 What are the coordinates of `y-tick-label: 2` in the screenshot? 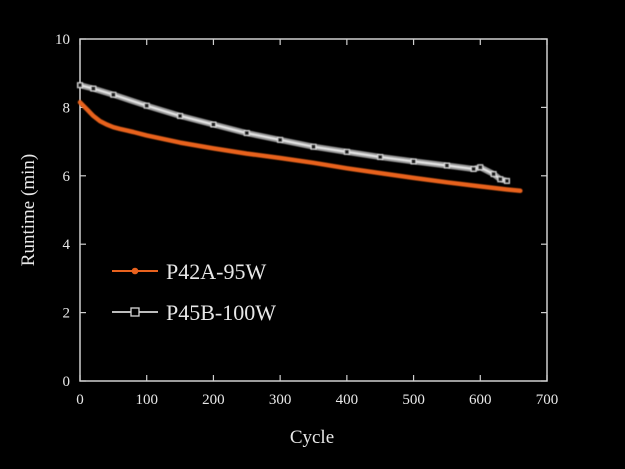 It's located at (67, 314).